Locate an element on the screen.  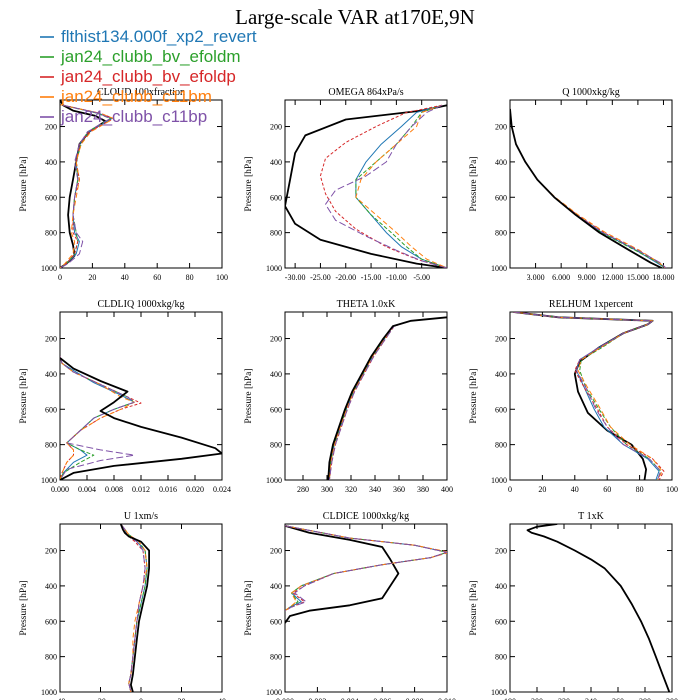
x-tick-label: 380 is located at coordinates (423, 489).